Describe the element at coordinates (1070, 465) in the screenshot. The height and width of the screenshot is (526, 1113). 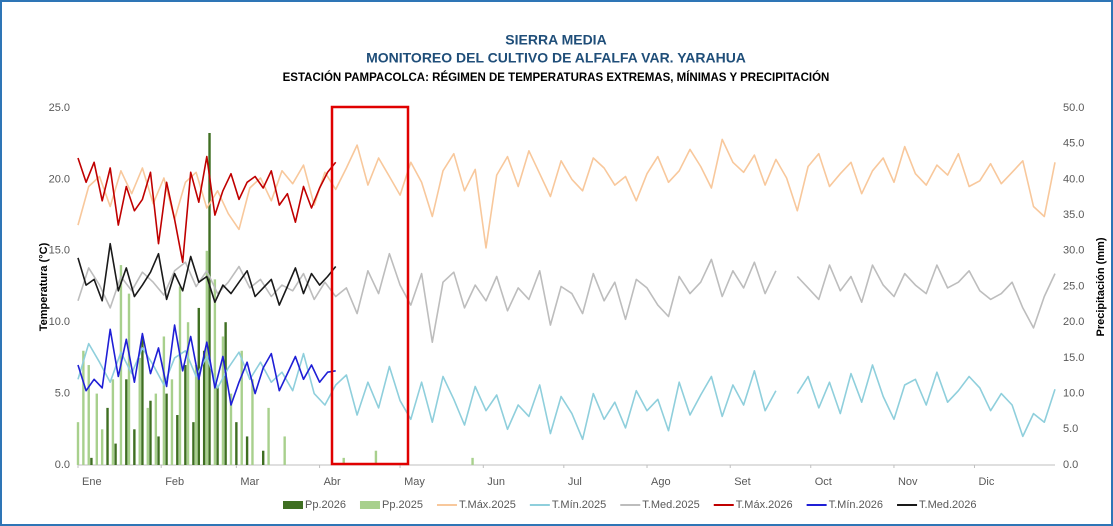
I see `y2-tick-label: 0.0` at that location.